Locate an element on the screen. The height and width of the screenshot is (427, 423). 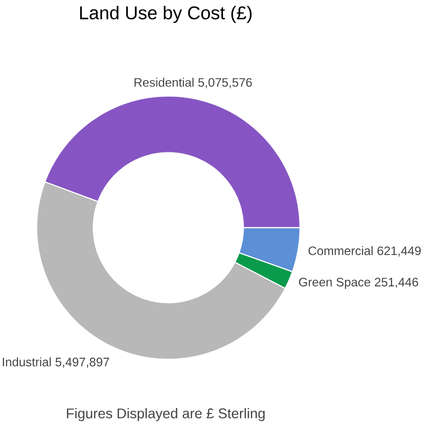
data-label: 621,449 is located at coordinates (399, 251).